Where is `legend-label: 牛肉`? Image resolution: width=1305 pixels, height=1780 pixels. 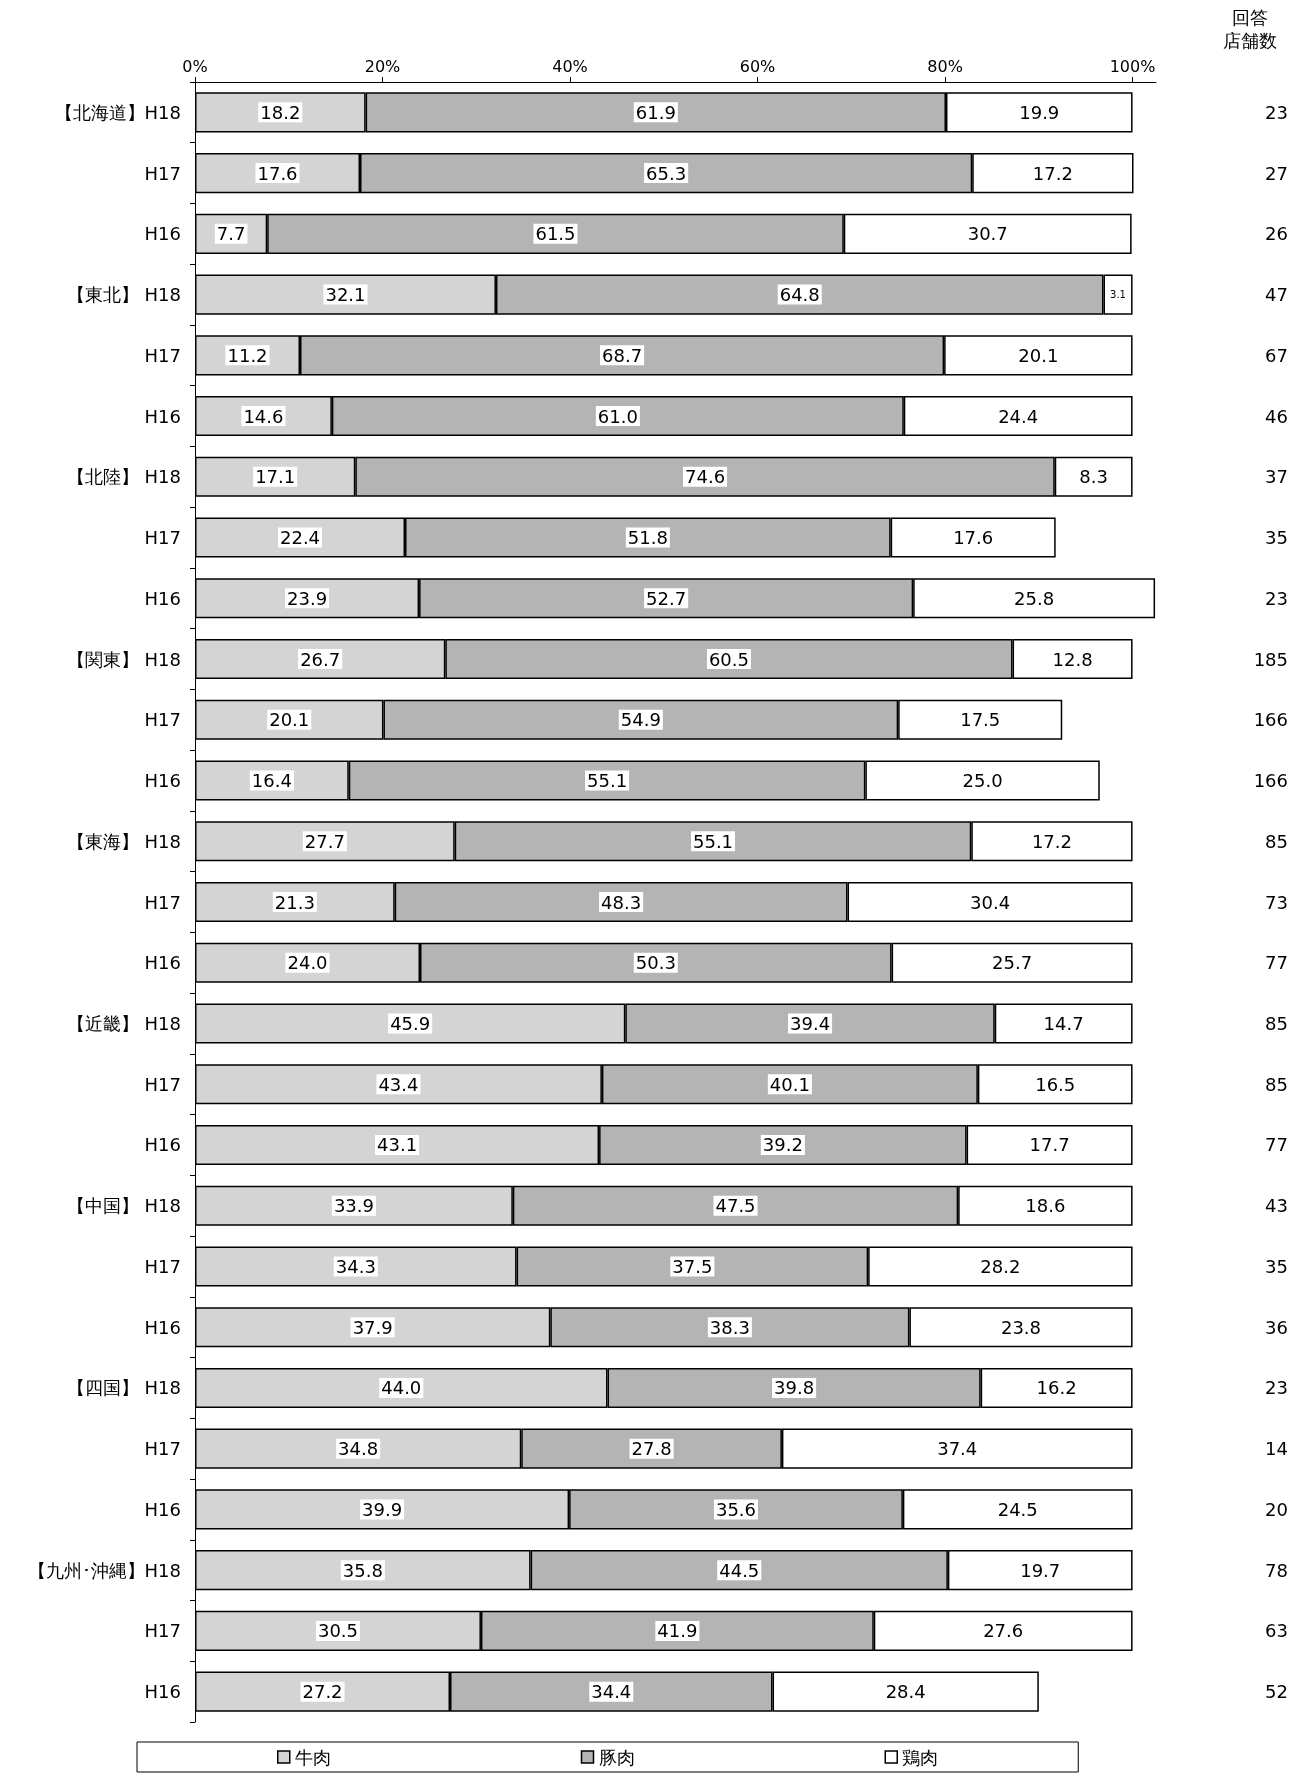 legend-label: 牛肉 is located at coordinates (312, 1757).